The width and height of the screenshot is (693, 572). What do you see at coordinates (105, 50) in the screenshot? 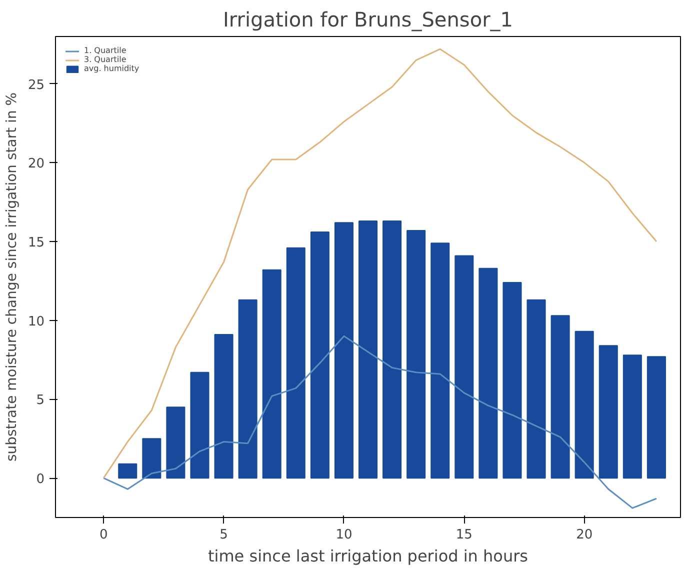
I see `legend-label: 1. Quartile` at bounding box center [105, 50].